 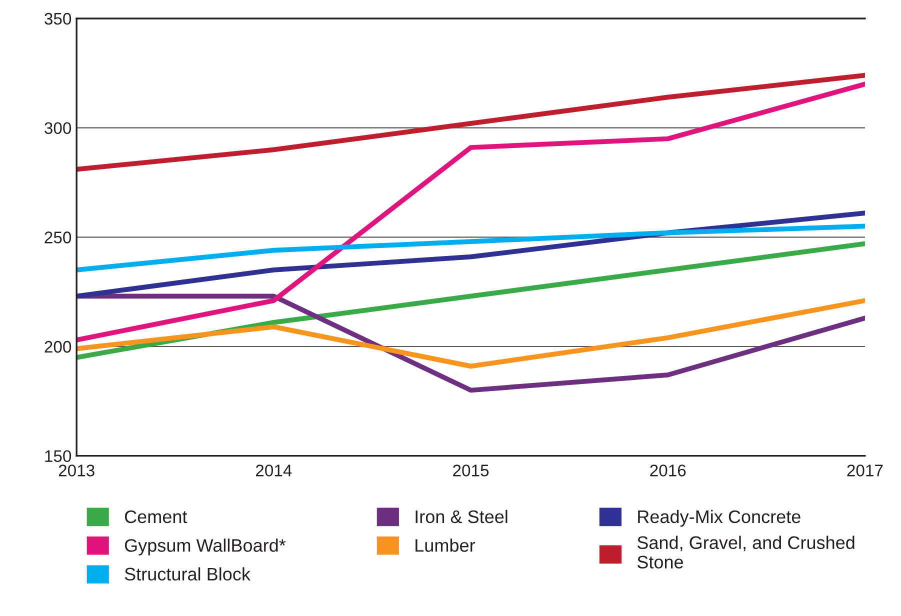 What do you see at coordinates (865, 470) in the screenshot?
I see `x-tick-label: 2017` at bounding box center [865, 470].